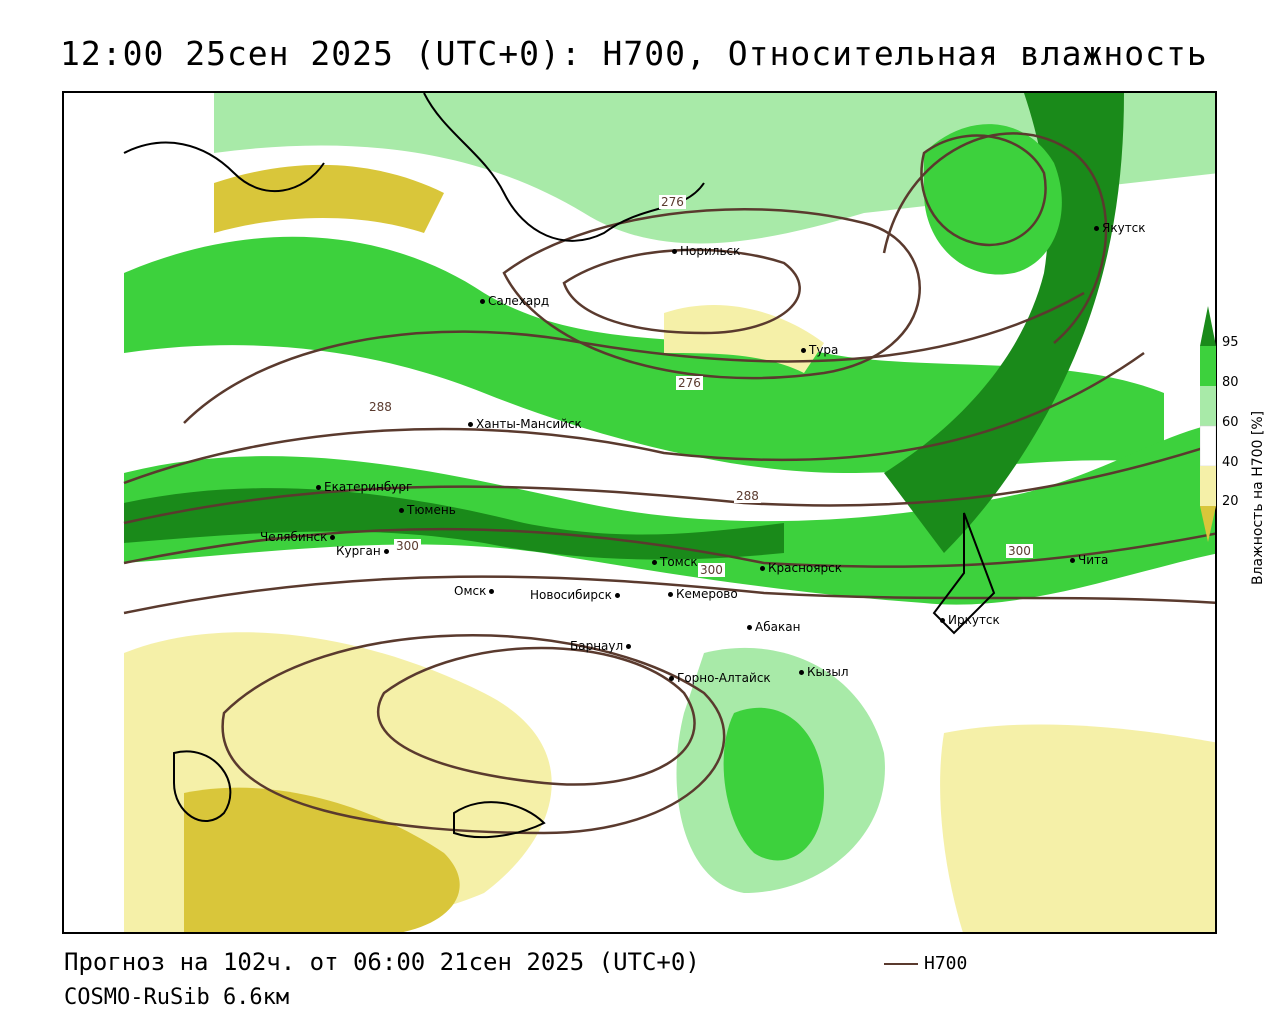 Image resolution: width=1280 pixels, height=1024 pixels. I want to click on city-label: Якутск, so click(1124, 228).